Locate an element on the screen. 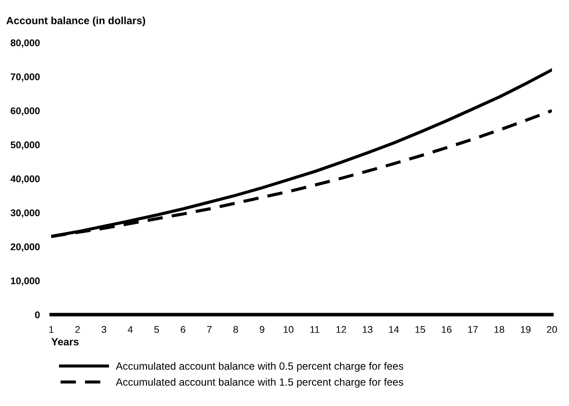 The image size is (569, 406). y-tick-label: 20,000 is located at coordinates (25, 247).